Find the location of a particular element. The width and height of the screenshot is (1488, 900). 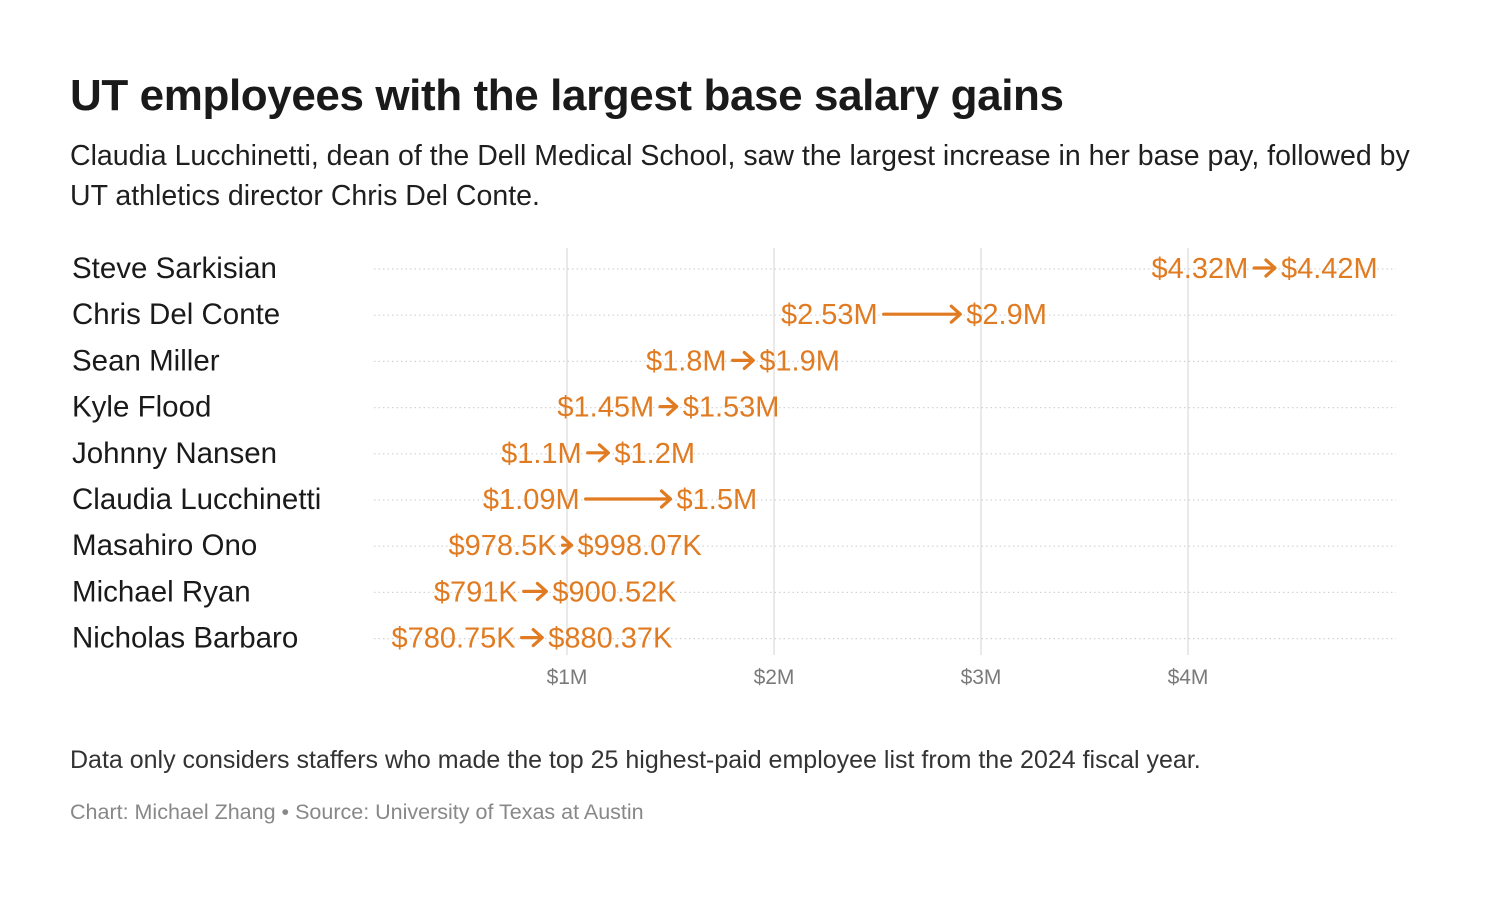

x-tick-label: $3M is located at coordinates (981, 677).